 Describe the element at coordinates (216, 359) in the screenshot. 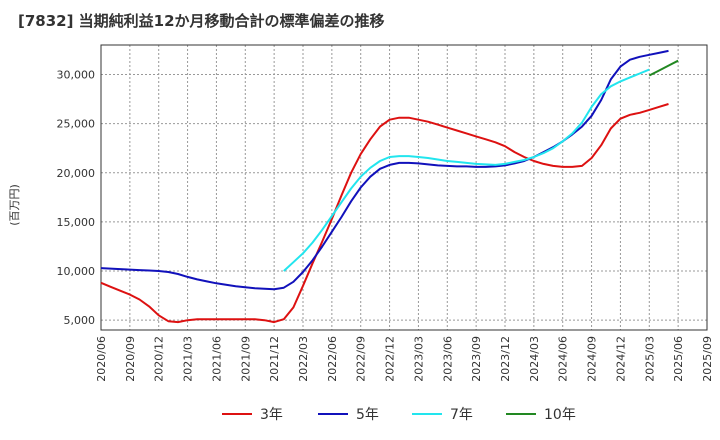

I see `x-tick-label: 2021/06` at that location.